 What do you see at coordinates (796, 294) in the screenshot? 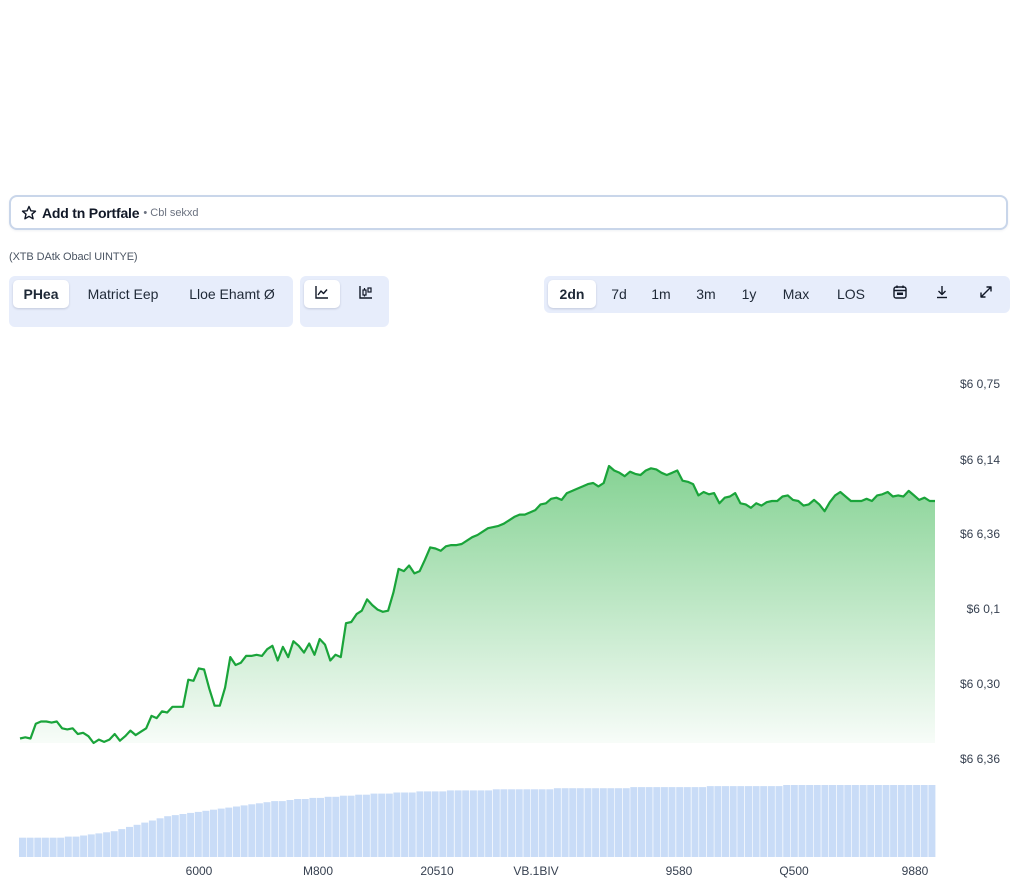
I see `range-tab-max: Max` at bounding box center [796, 294].